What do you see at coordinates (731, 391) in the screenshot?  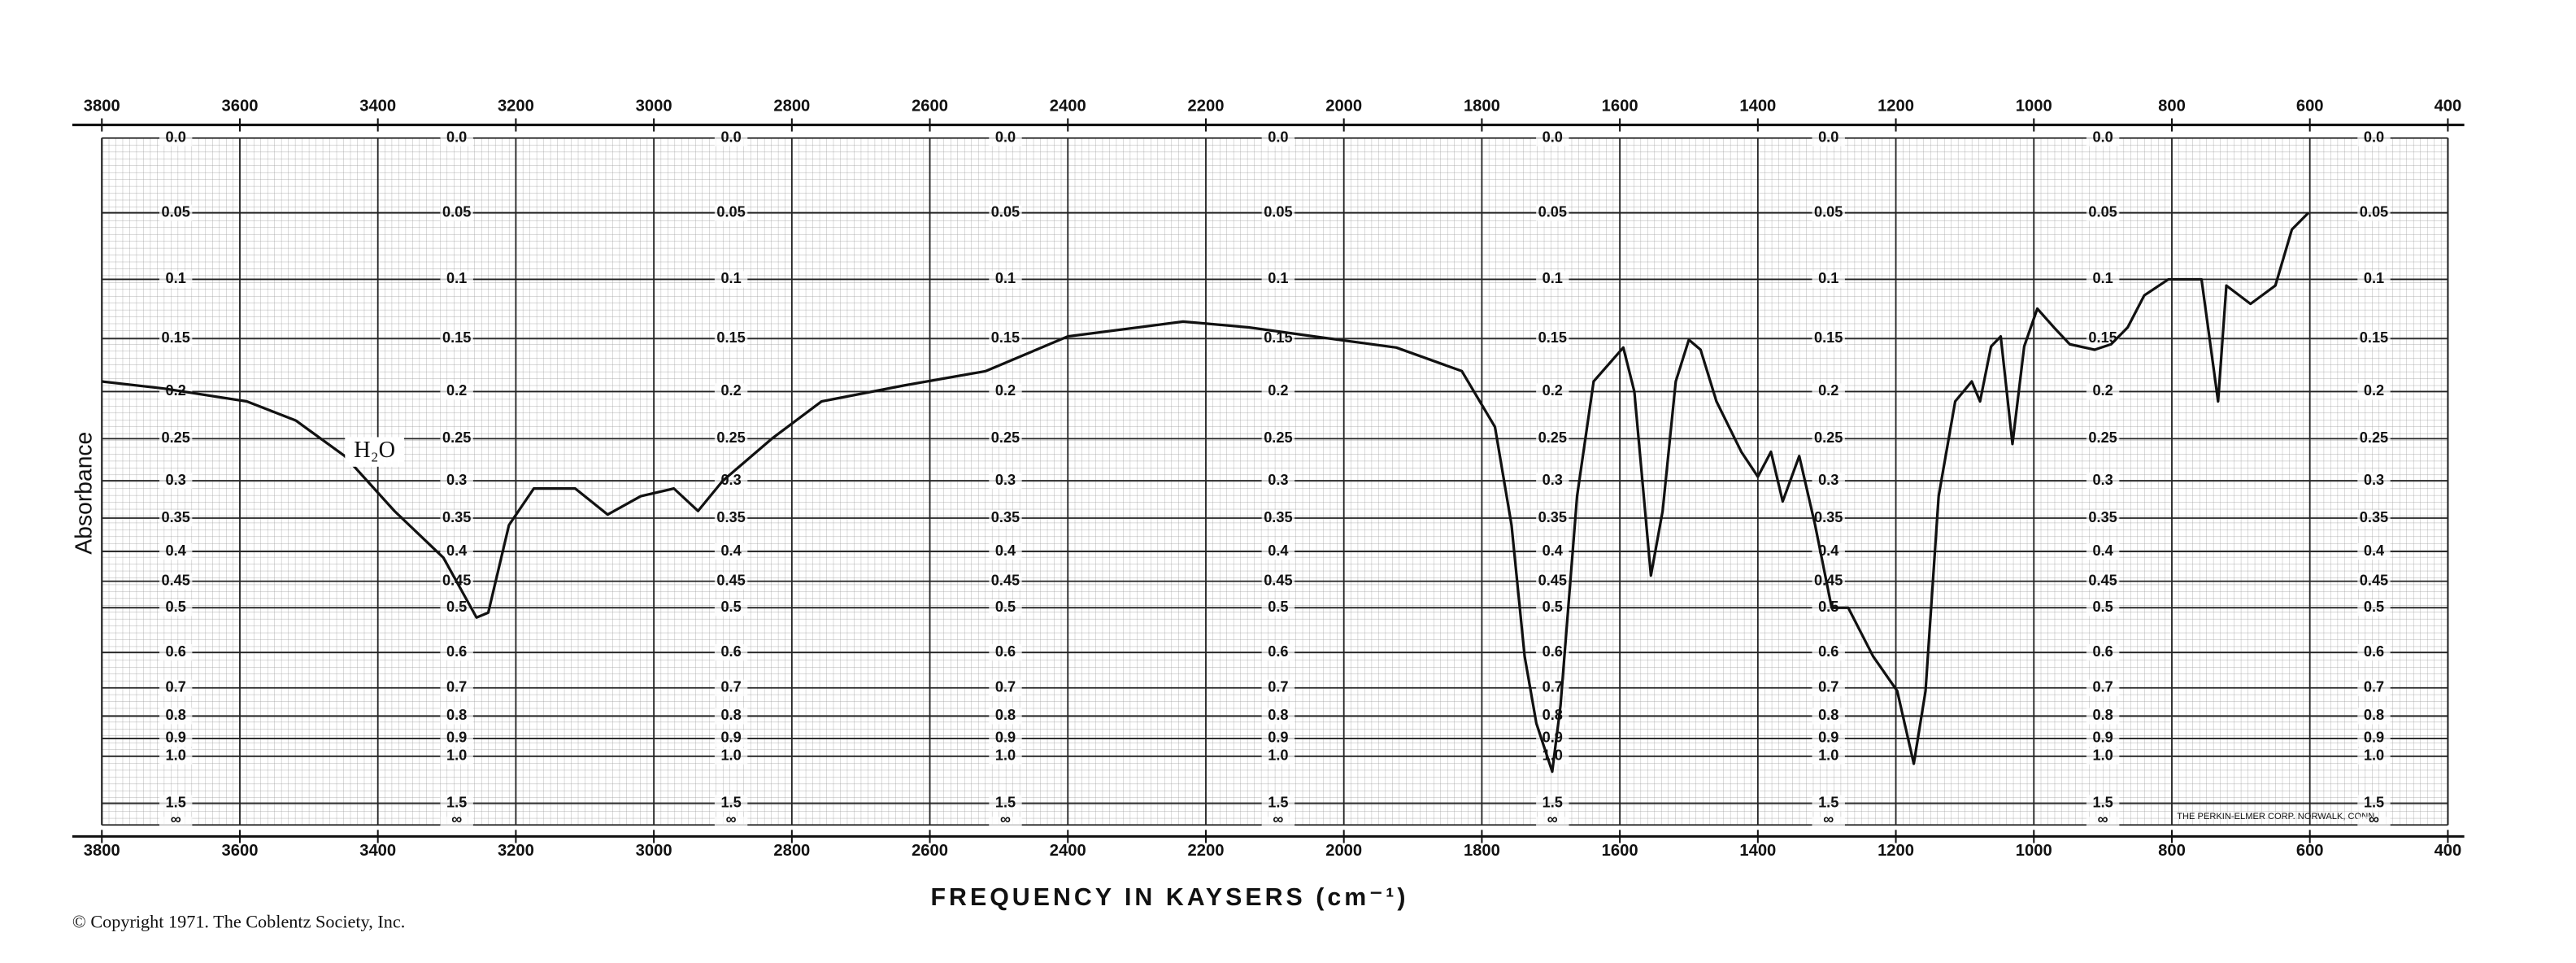 I see `y-tick-label: 0.2` at bounding box center [731, 391].